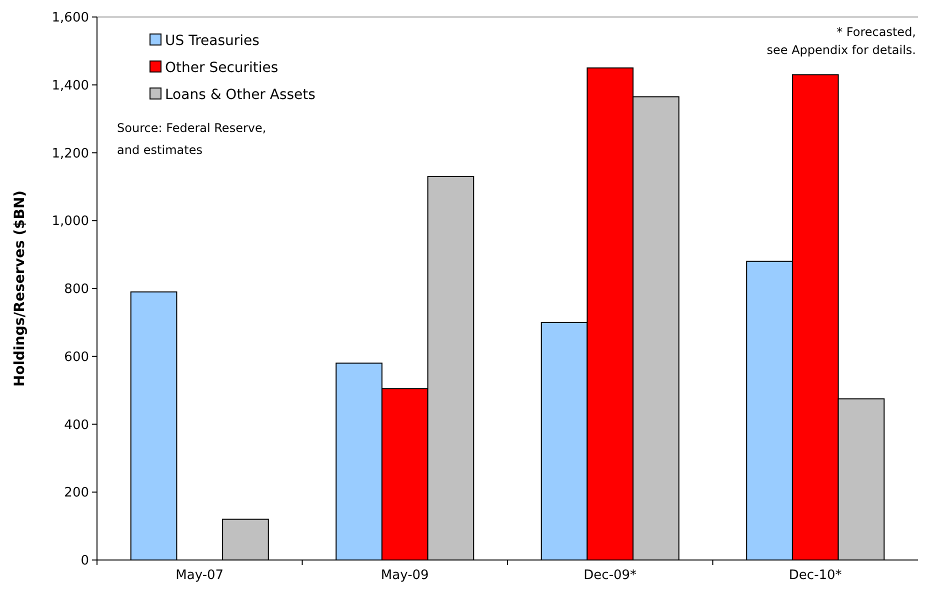 The height and width of the screenshot is (592, 926). What do you see at coordinates (70, 222) in the screenshot?
I see `y-tick-label: 1,000` at bounding box center [70, 222].